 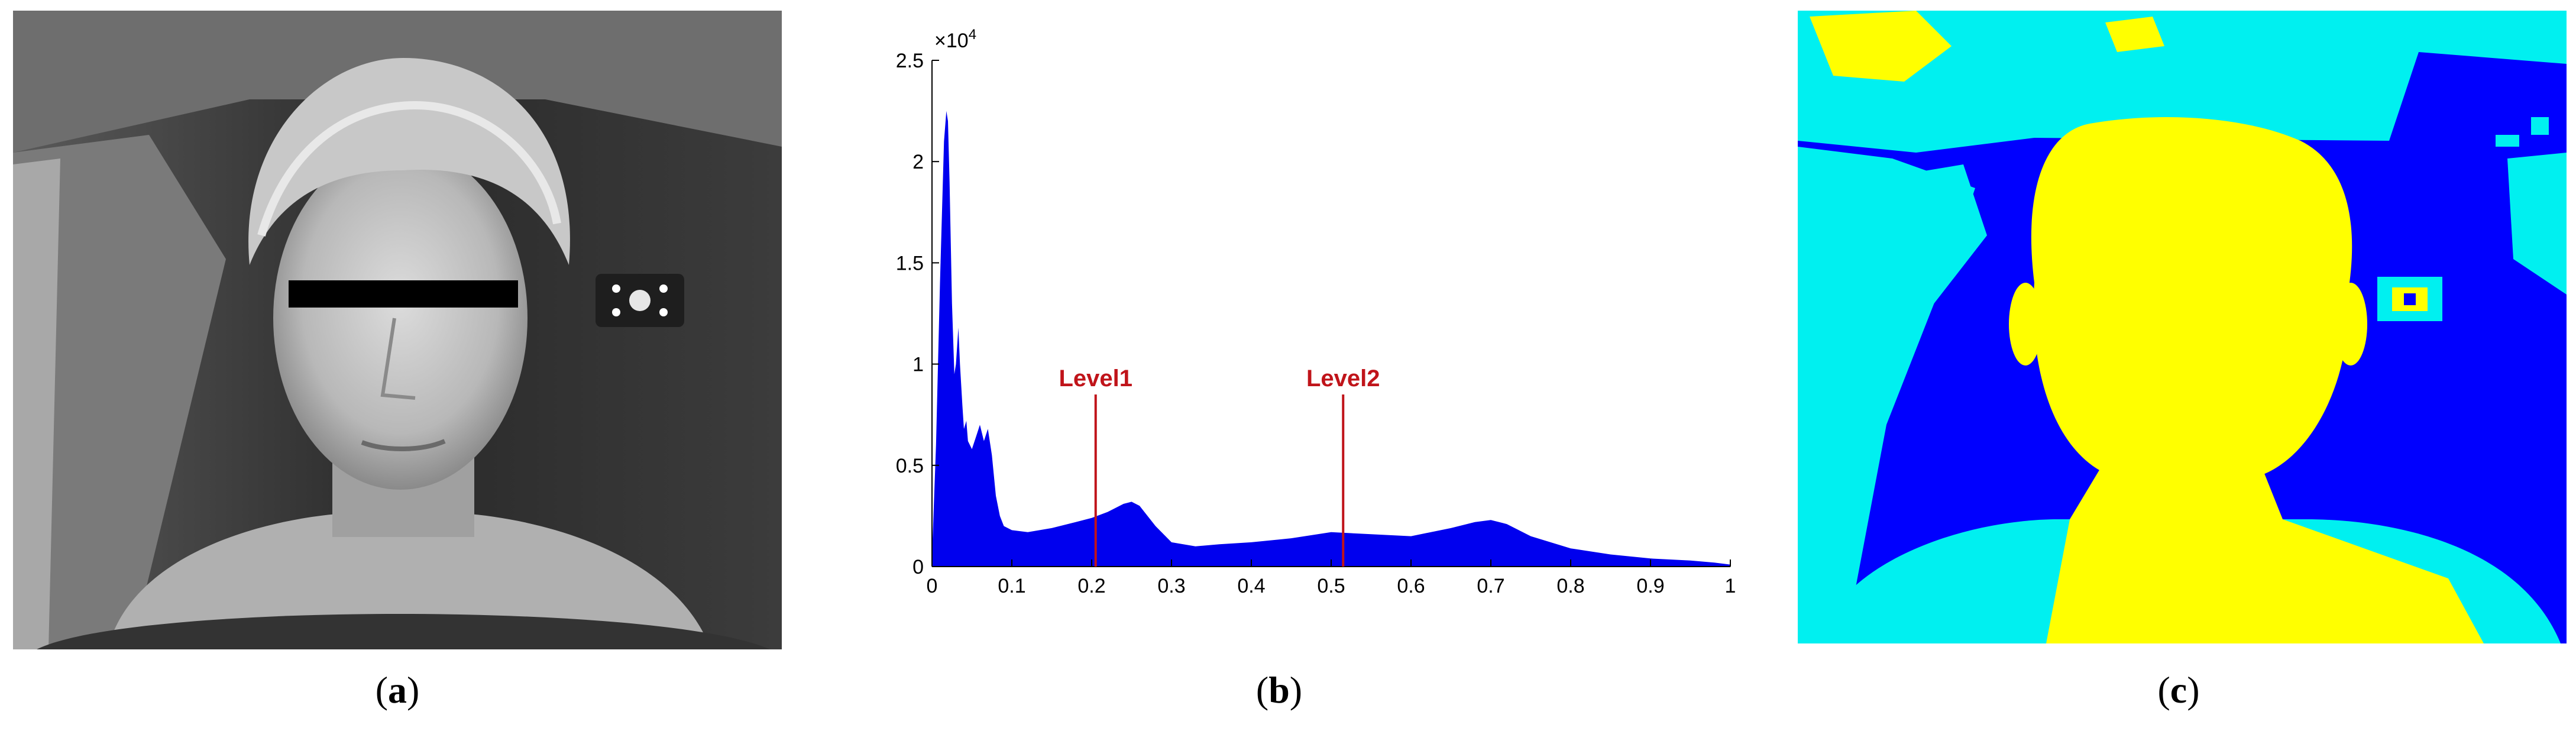 I want to click on x-tick-label: 0.8, so click(x=1570, y=586).